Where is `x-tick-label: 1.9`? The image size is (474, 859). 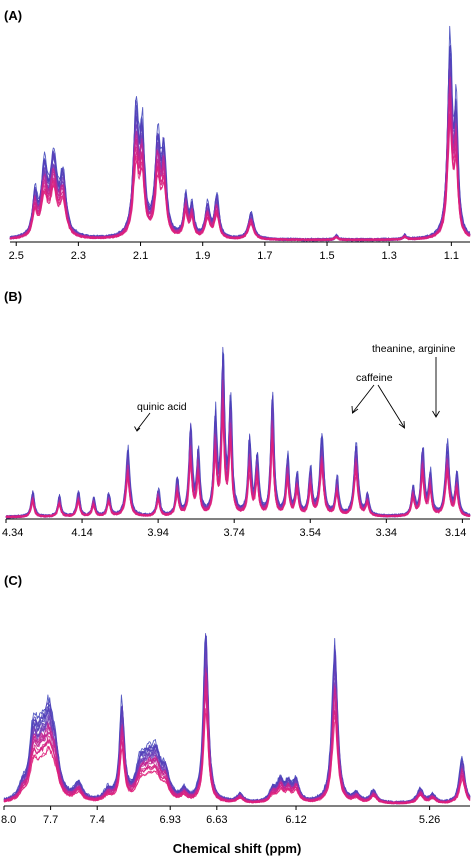 x-tick-label: 1.9 is located at coordinates (202, 256).